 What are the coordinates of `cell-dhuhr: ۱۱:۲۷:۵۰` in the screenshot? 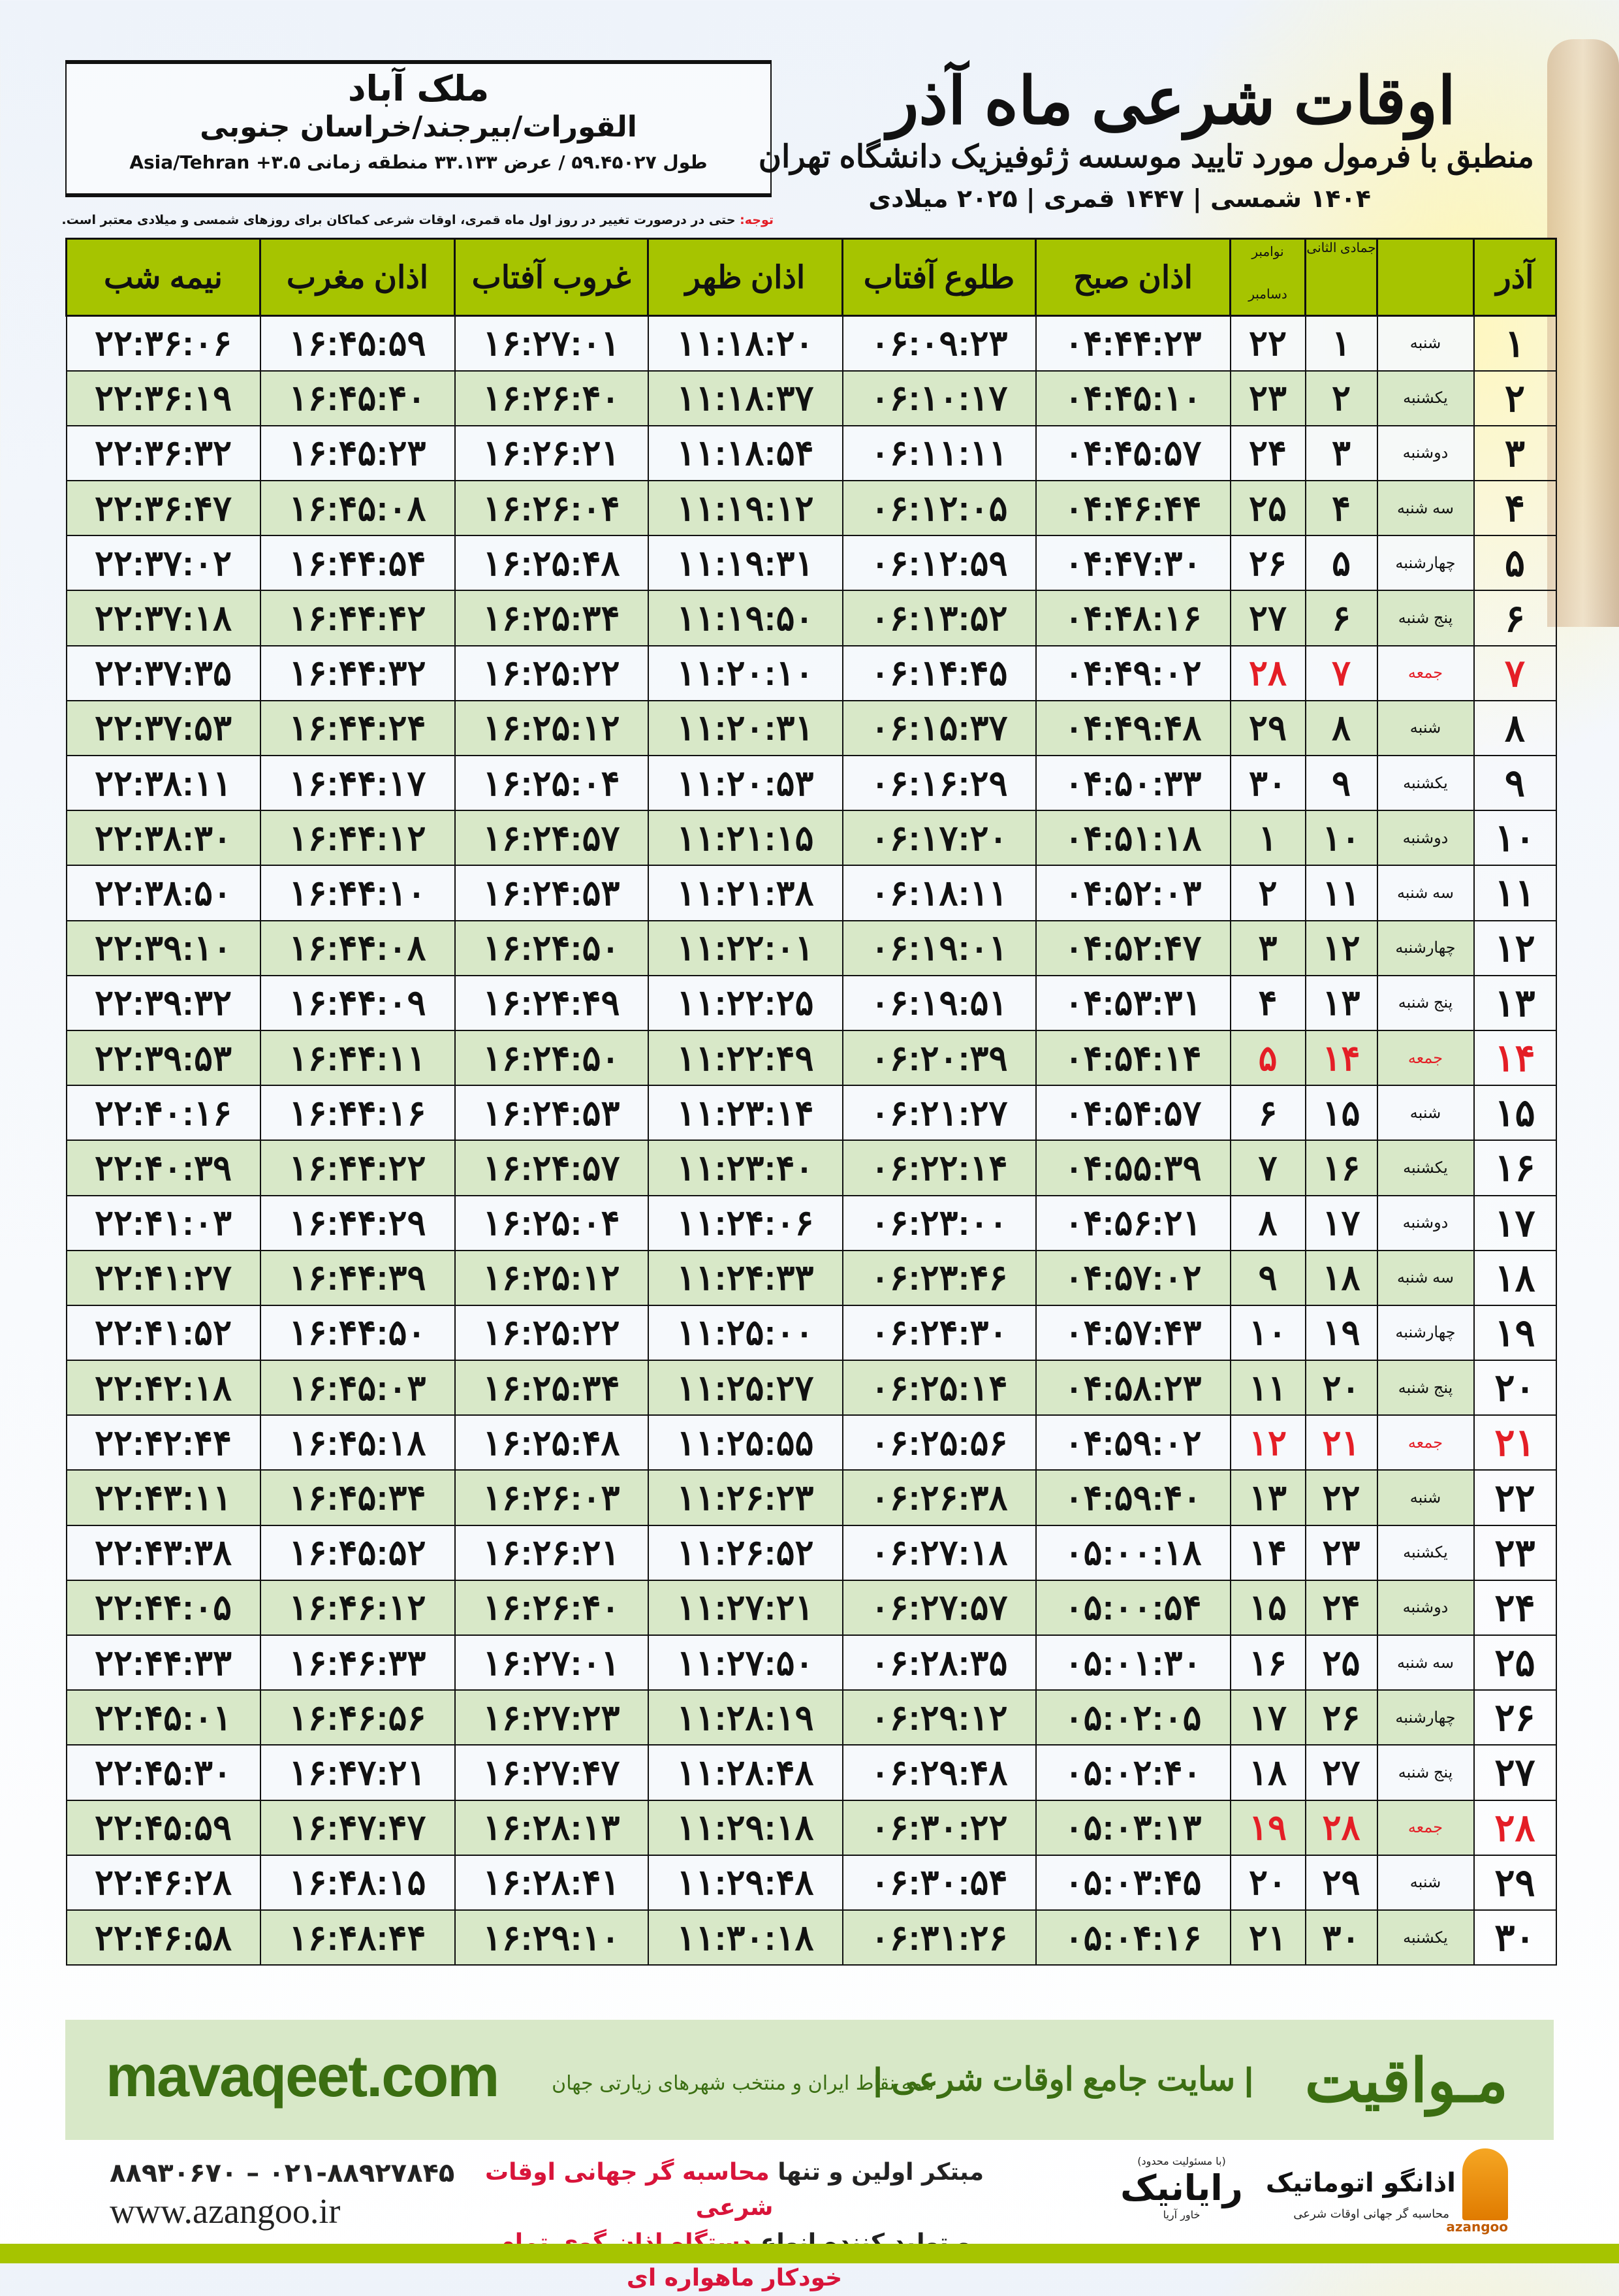 It's located at (745, 1662).